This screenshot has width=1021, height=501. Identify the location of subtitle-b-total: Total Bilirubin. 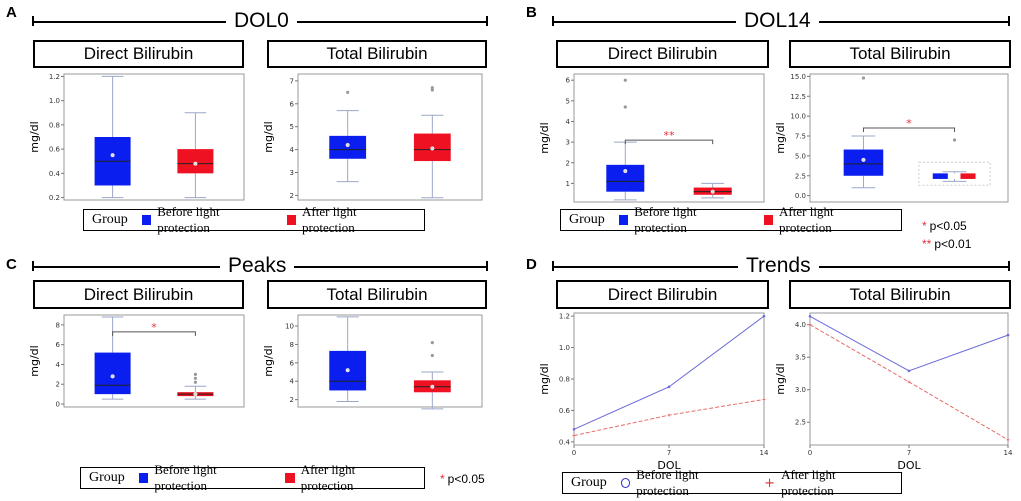
(900, 54).